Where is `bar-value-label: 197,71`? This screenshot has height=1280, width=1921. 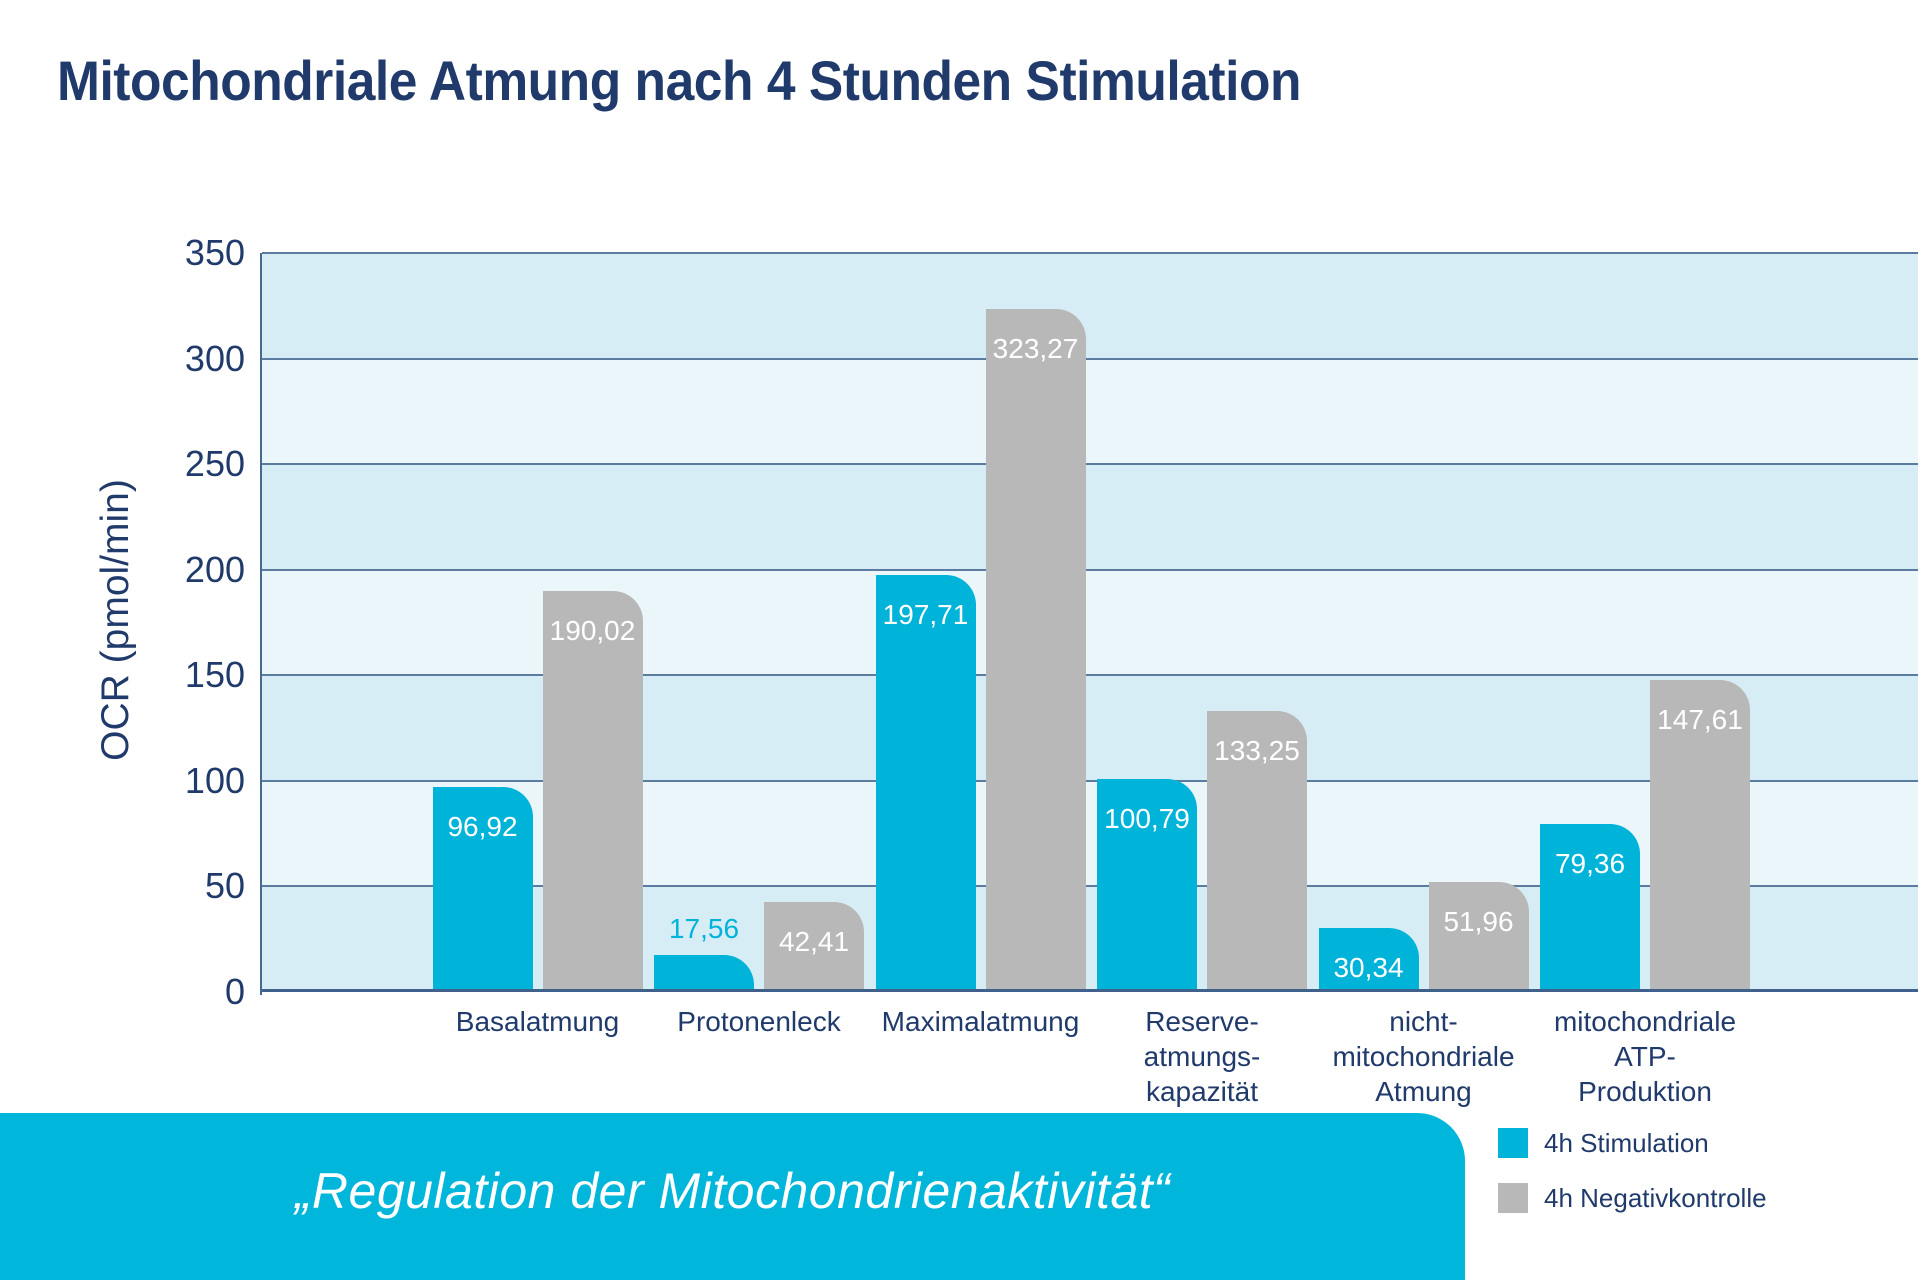 bar-value-label: 197,71 is located at coordinates (925, 614).